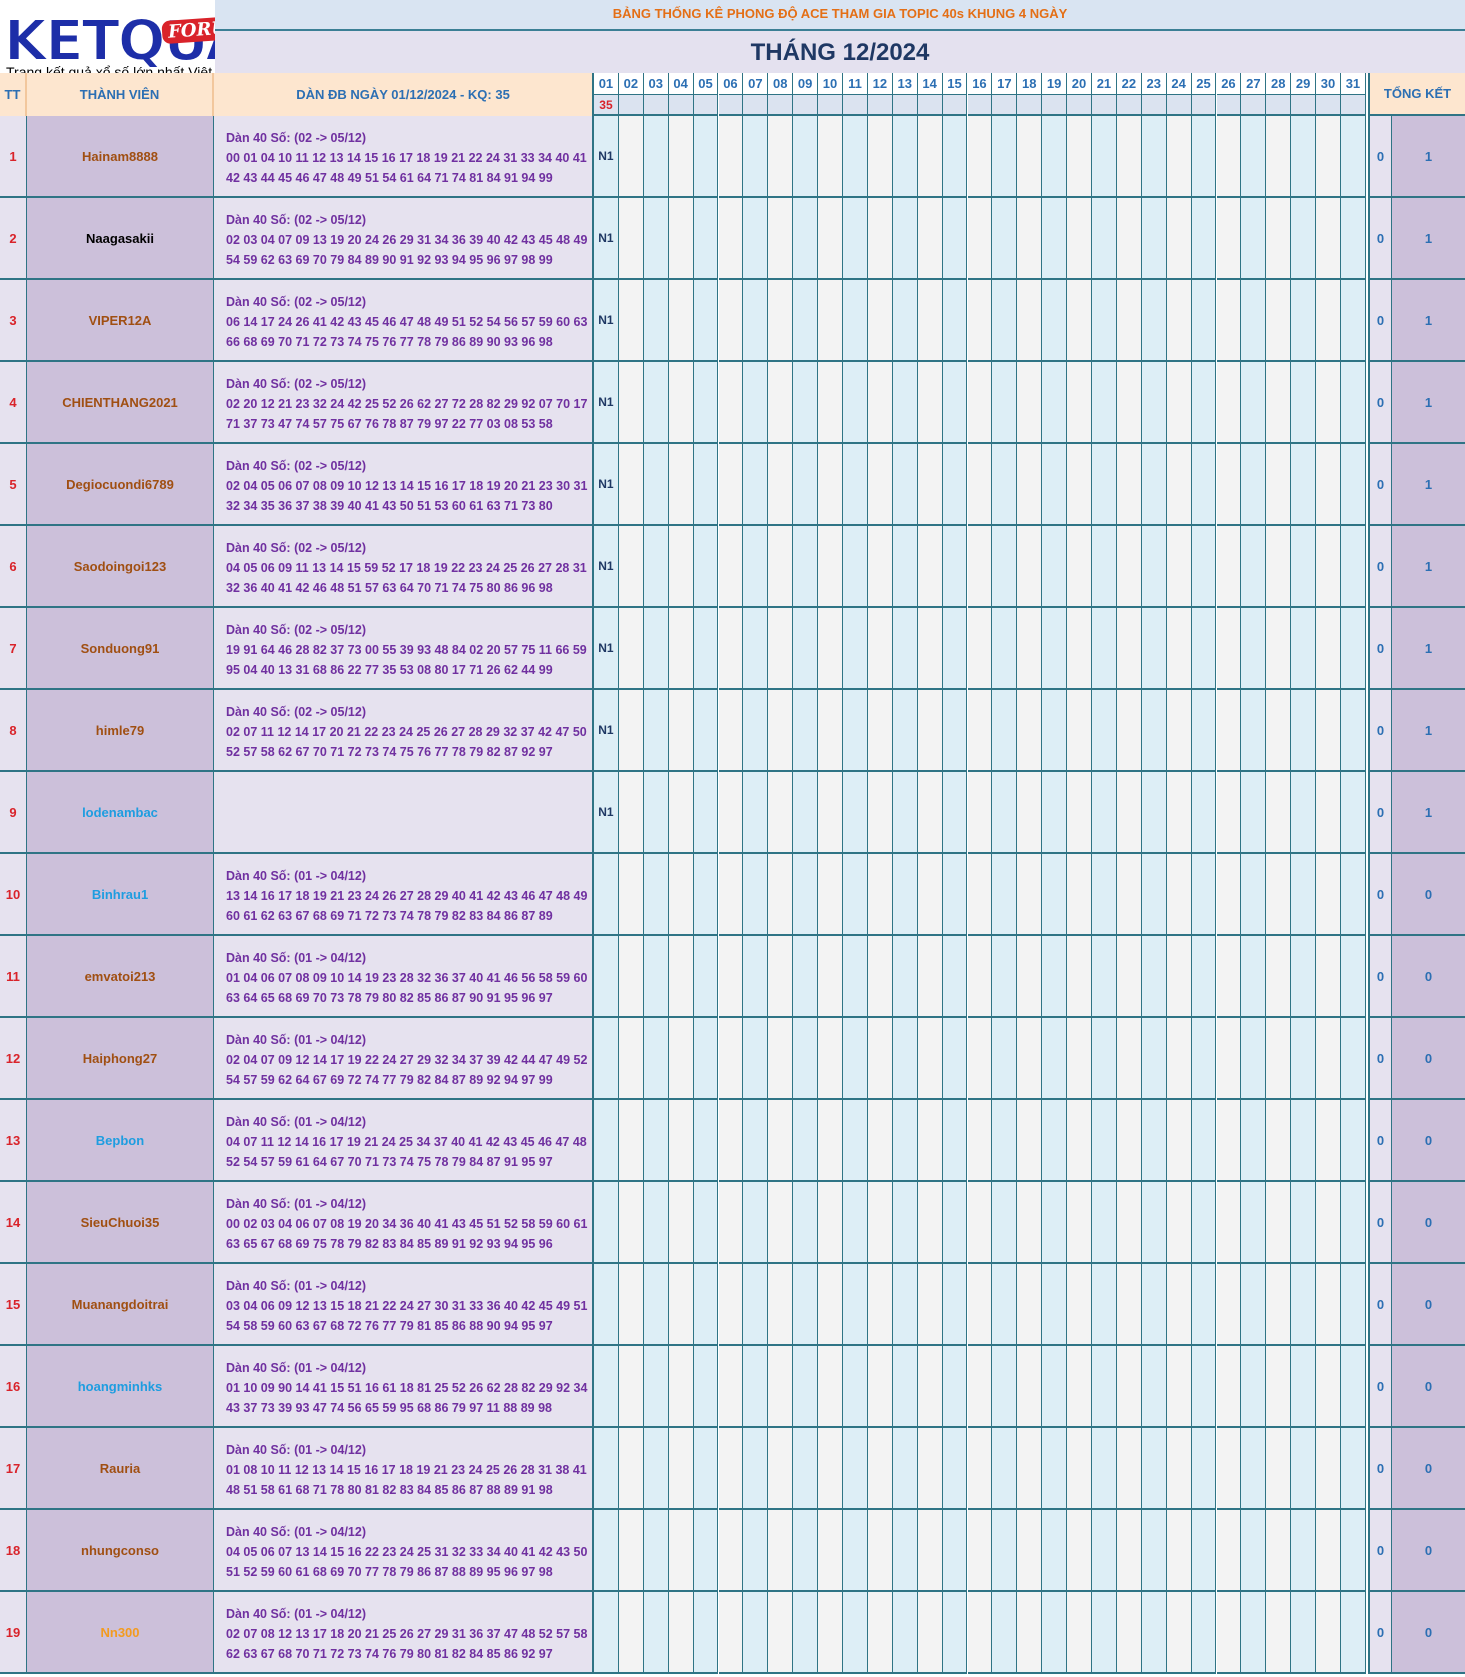 The image size is (1465, 1677). What do you see at coordinates (120, 1387) in the screenshot?
I see `member-name: hoangminhks` at bounding box center [120, 1387].